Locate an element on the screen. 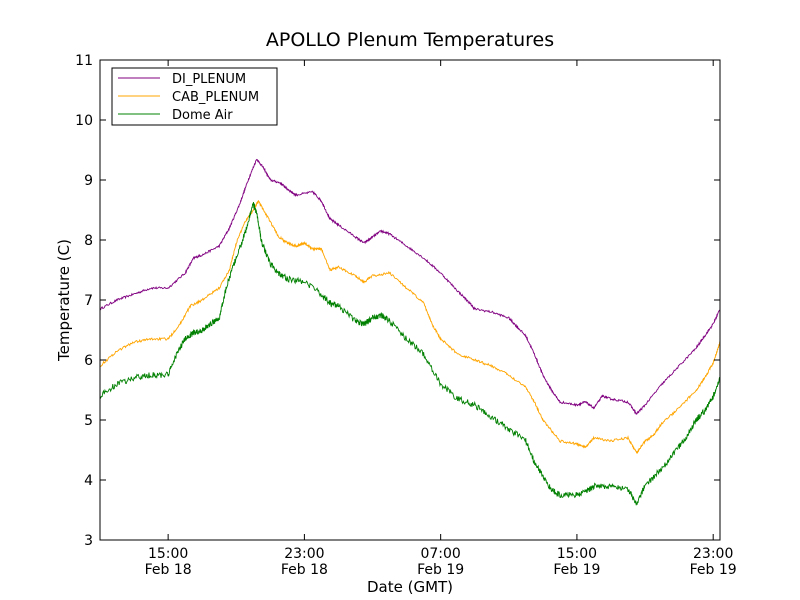 The width and height of the screenshot is (800, 600). y-tick-label: 5 is located at coordinates (88, 421).